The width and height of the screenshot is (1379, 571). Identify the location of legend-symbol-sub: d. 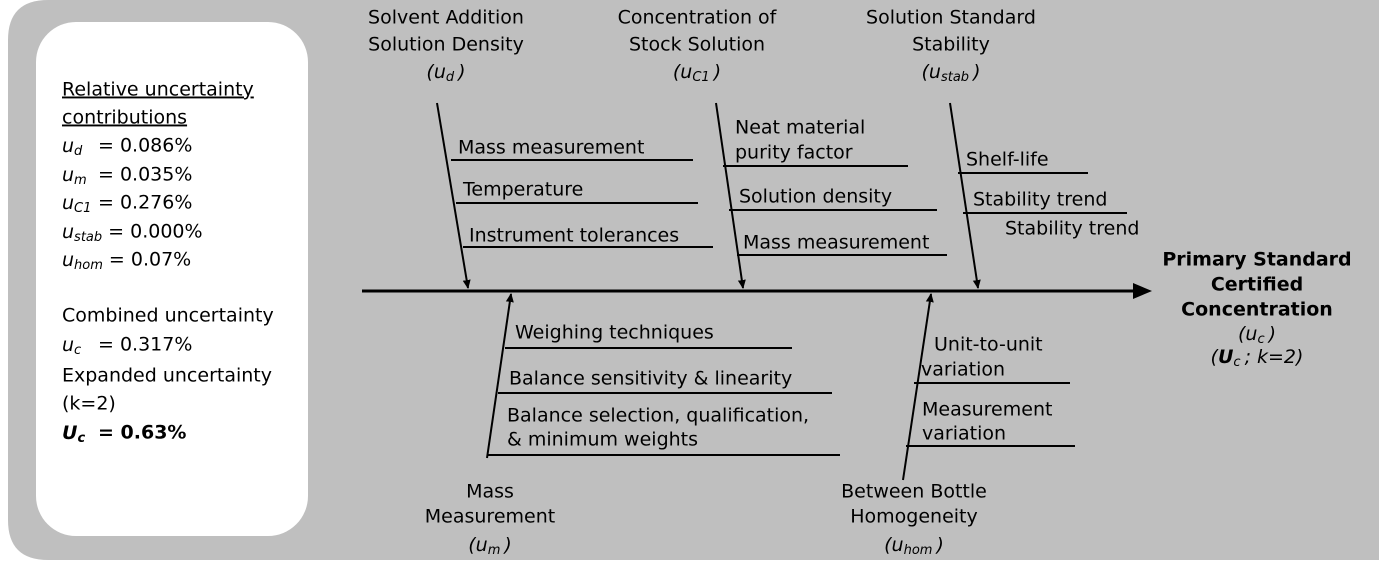
(78, 151).